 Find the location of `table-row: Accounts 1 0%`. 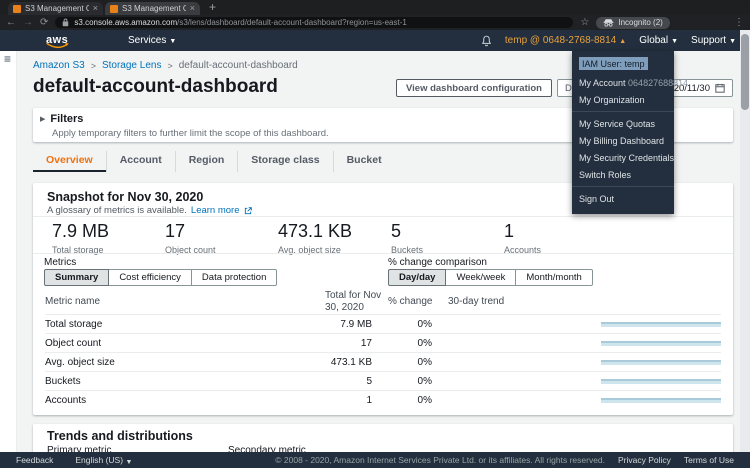

table-row: Accounts 1 0% is located at coordinates (383, 400).